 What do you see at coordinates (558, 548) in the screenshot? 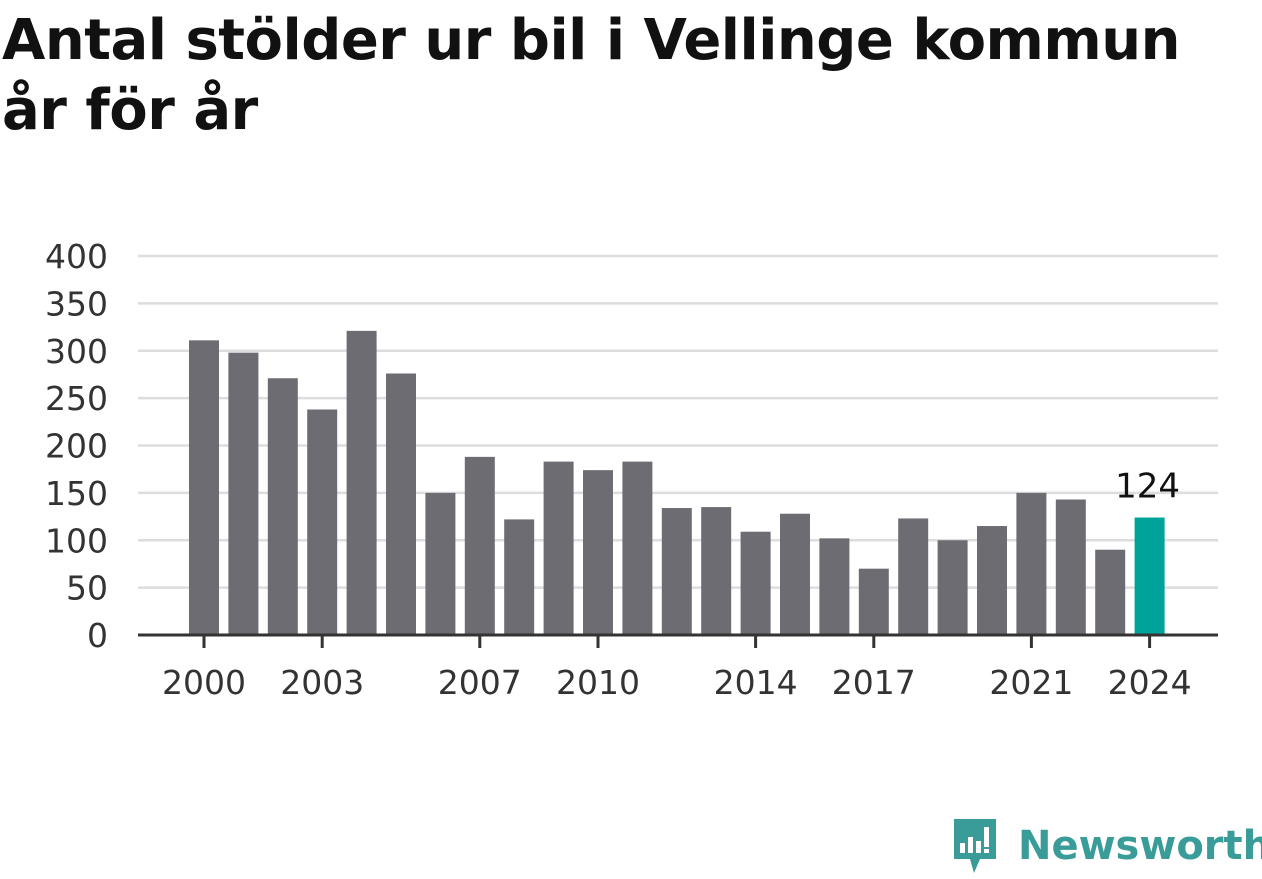
I see `bar-2009` at bounding box center [558, 548].